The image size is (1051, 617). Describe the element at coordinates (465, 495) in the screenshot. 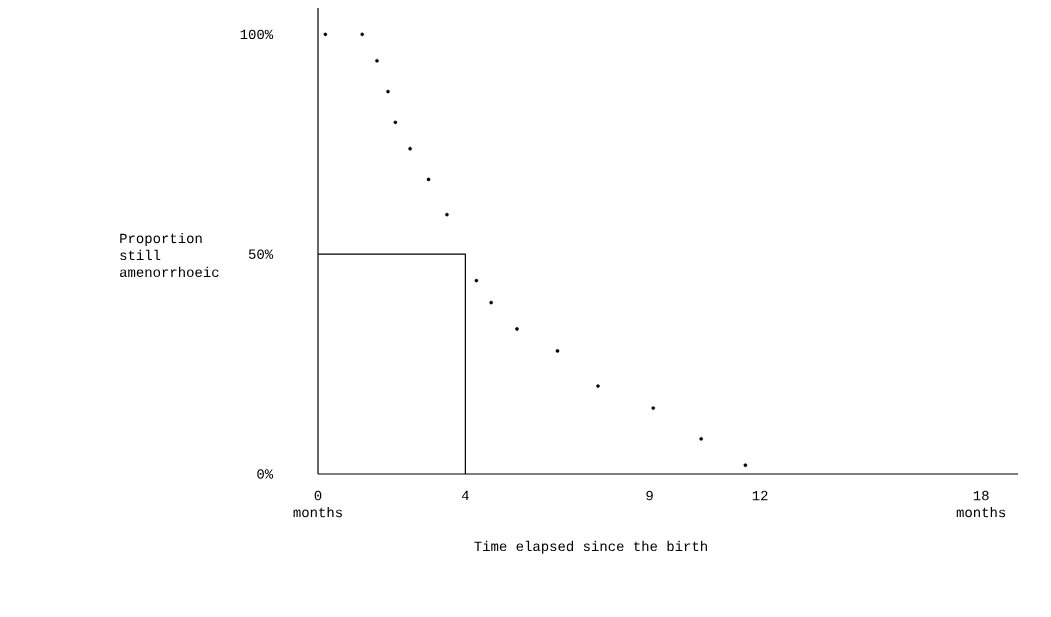

I see `x-tick-label: 4` at that location.